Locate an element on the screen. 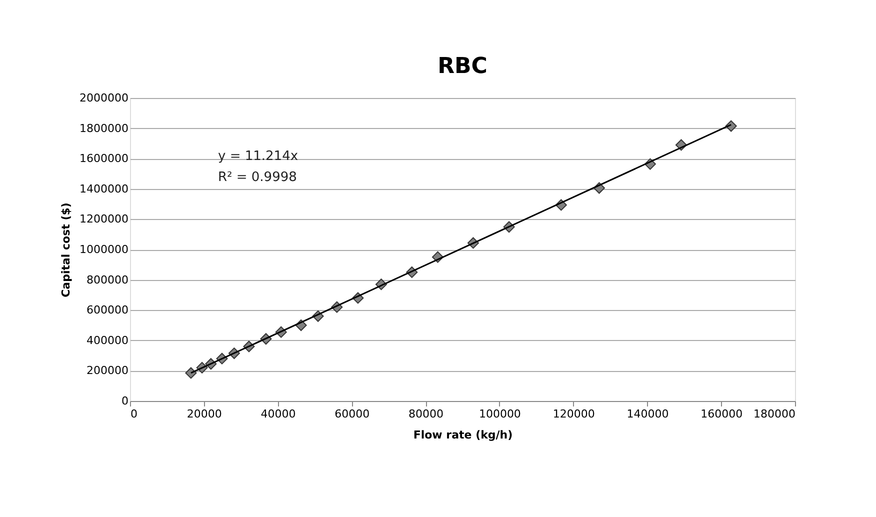 The height and width of the screenshot is (517, 876). x-tick-label: 60000 is located at coordinates (352, 414).